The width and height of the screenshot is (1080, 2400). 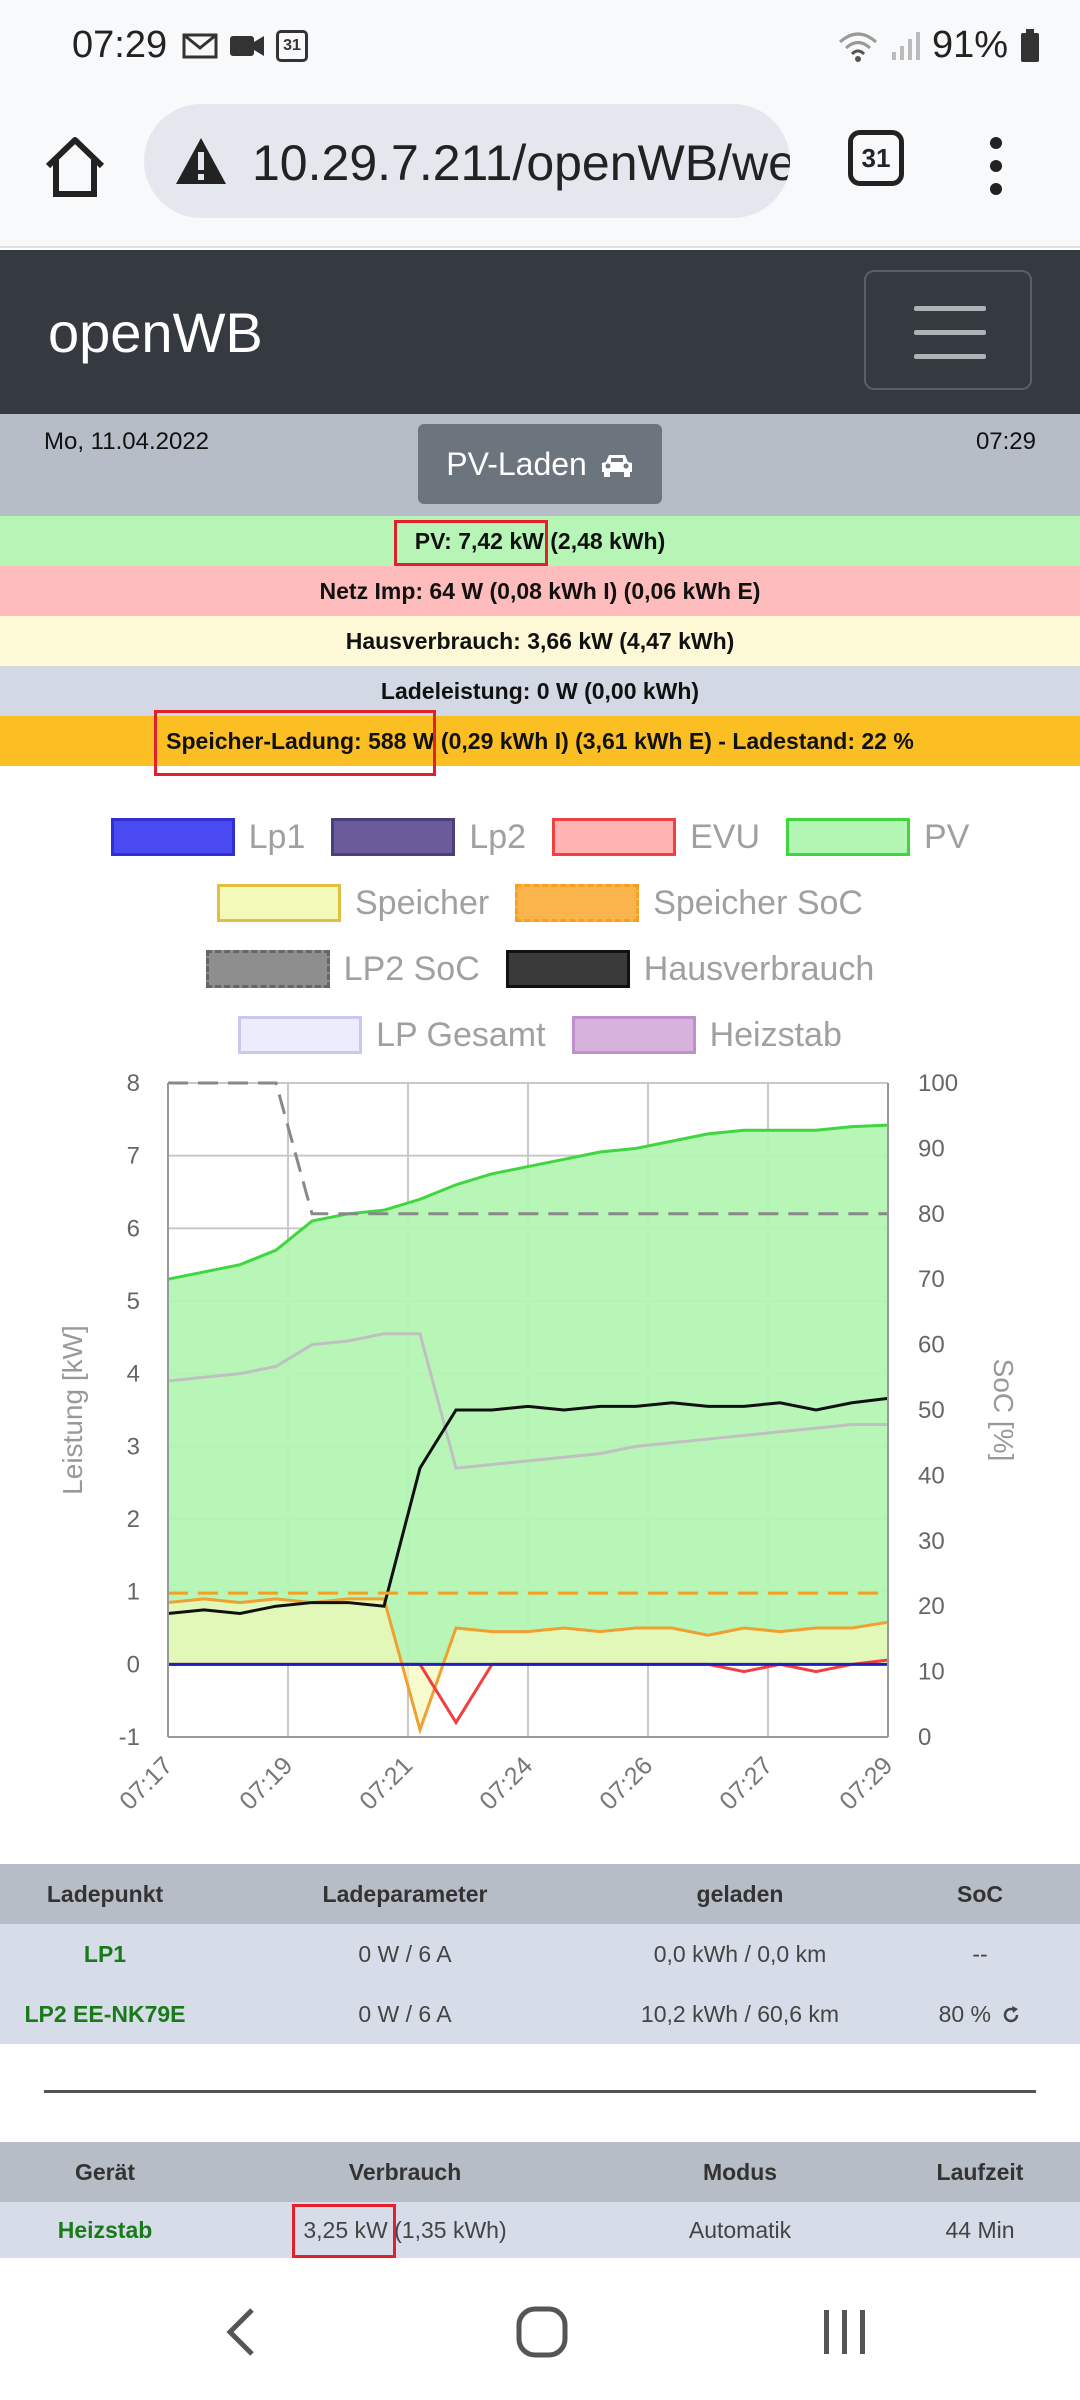 What do you see at coordinates (105, 2171) in the screenshot?
I see `header-geraet: Gerät` at bounding box center [105, 2171].